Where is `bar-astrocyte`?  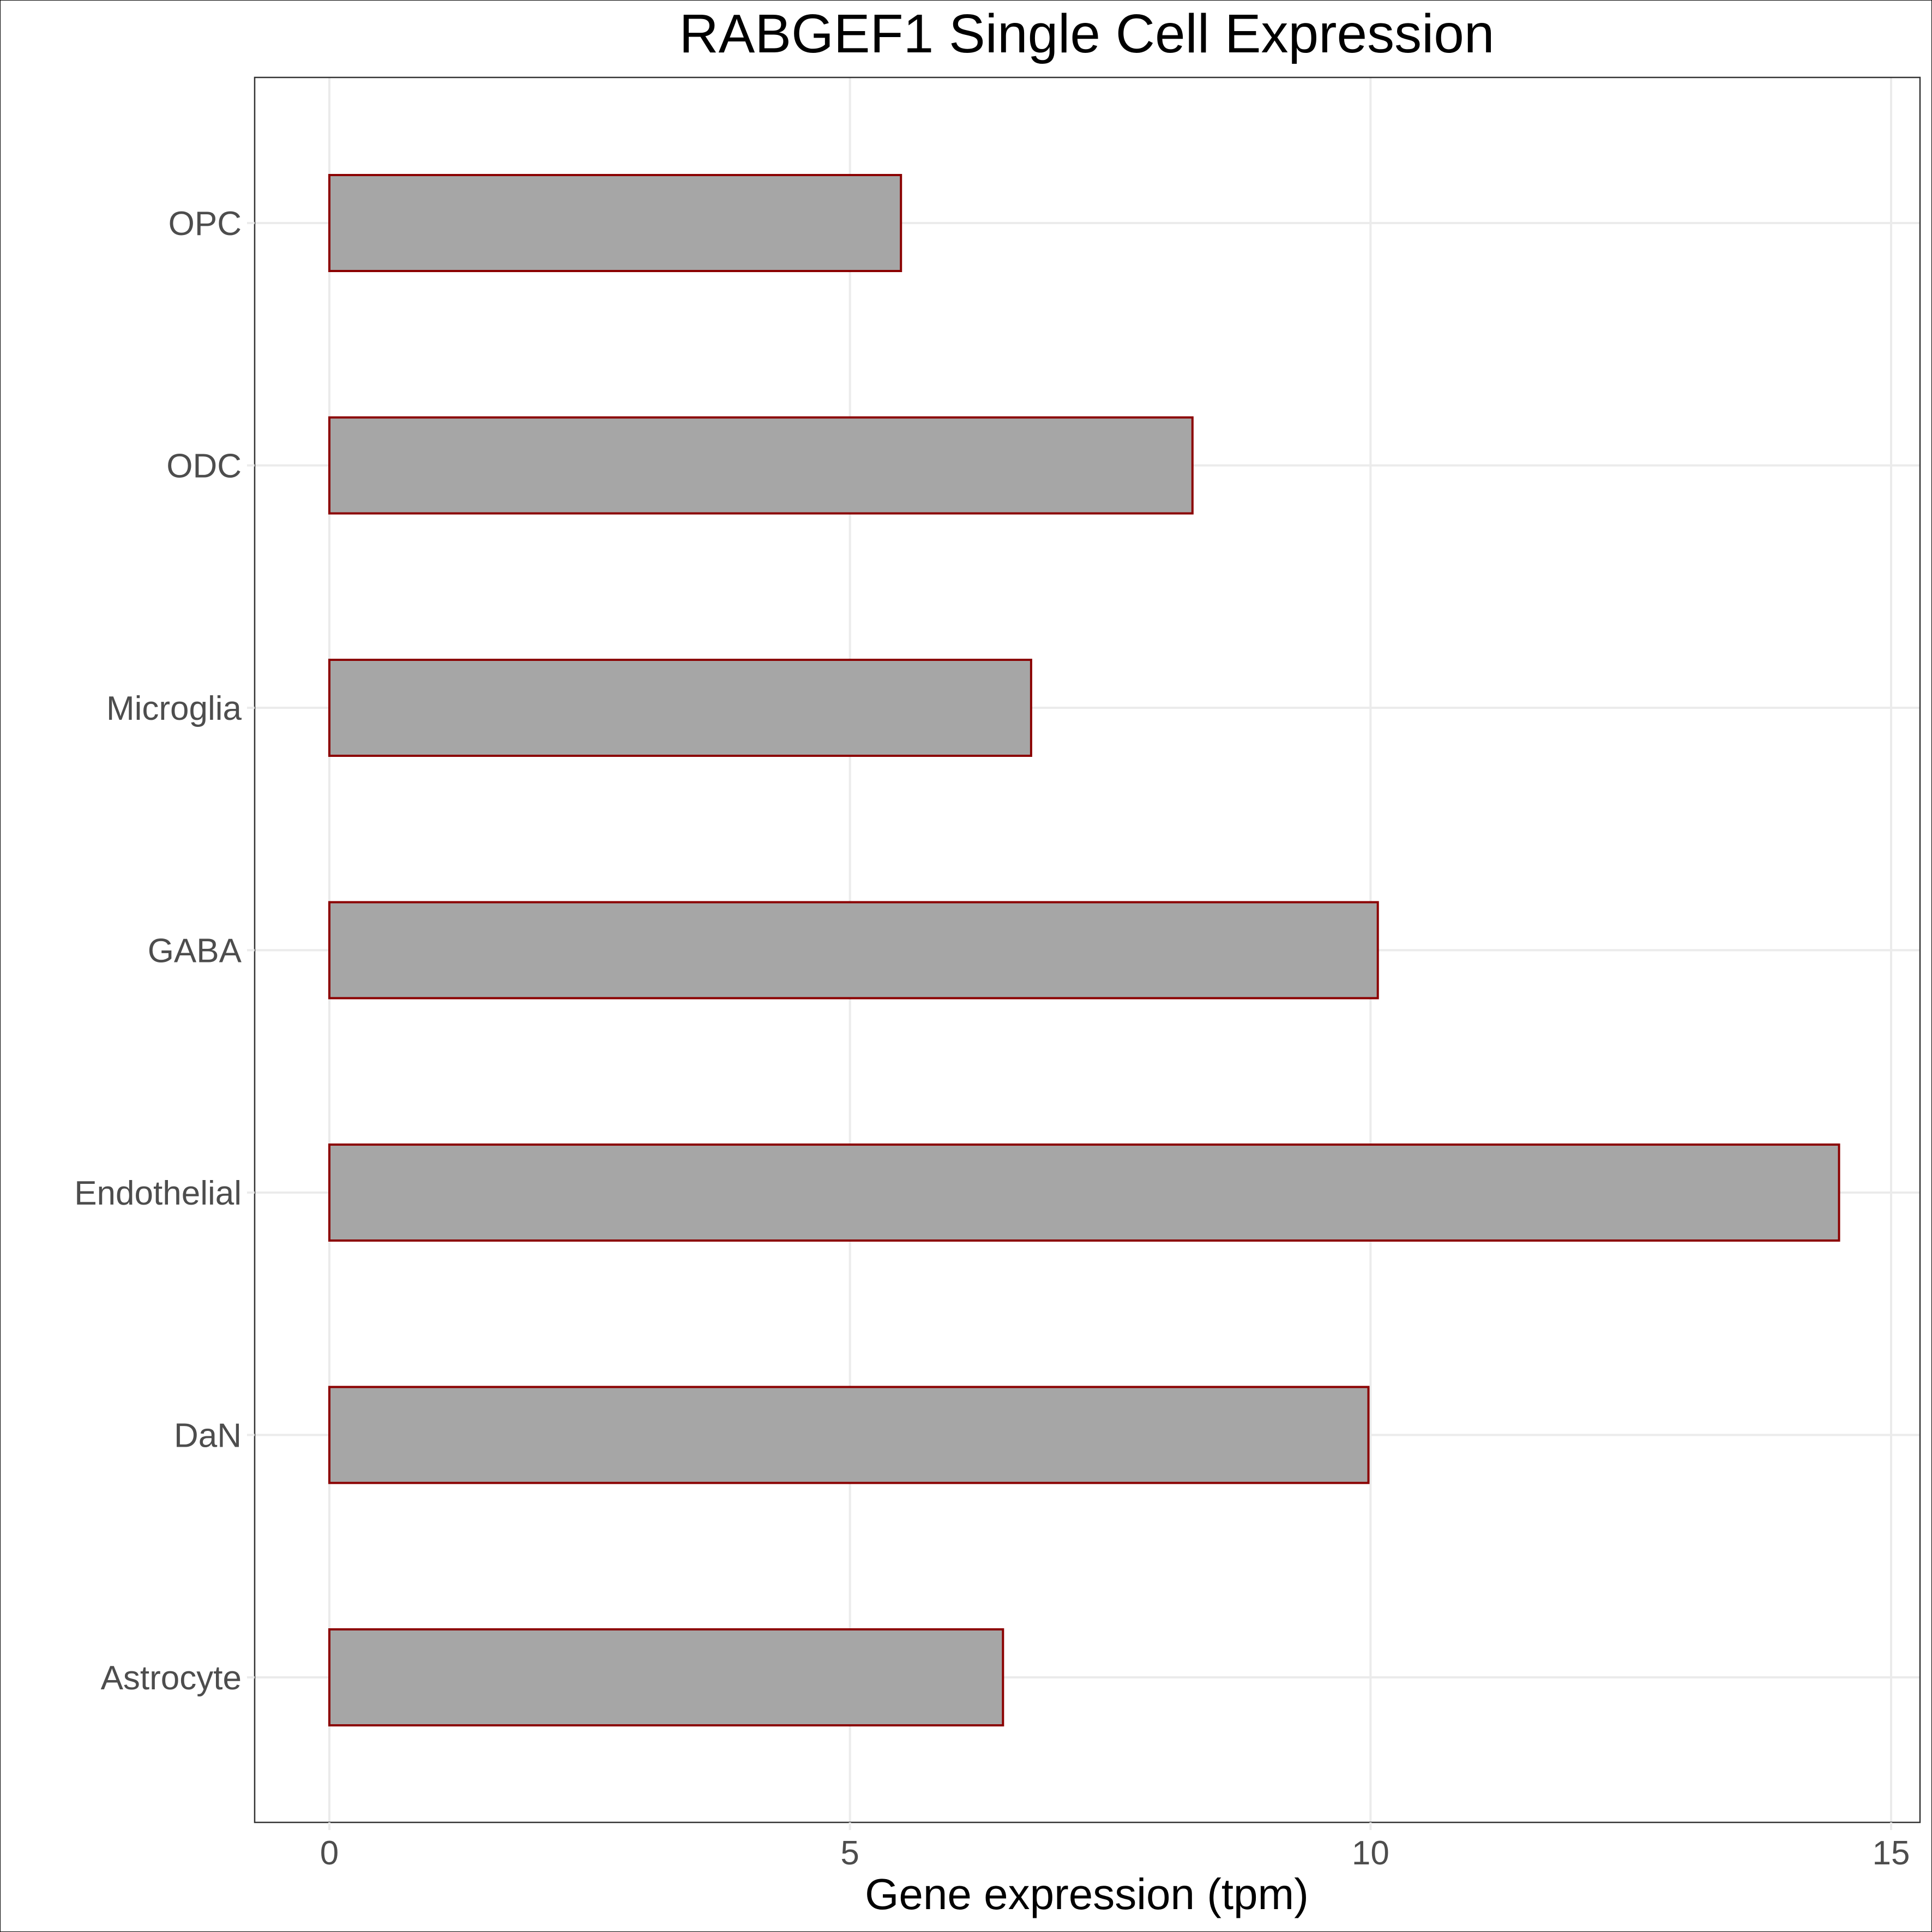
bar-astrocyte is located at coordinates (666, 1677).